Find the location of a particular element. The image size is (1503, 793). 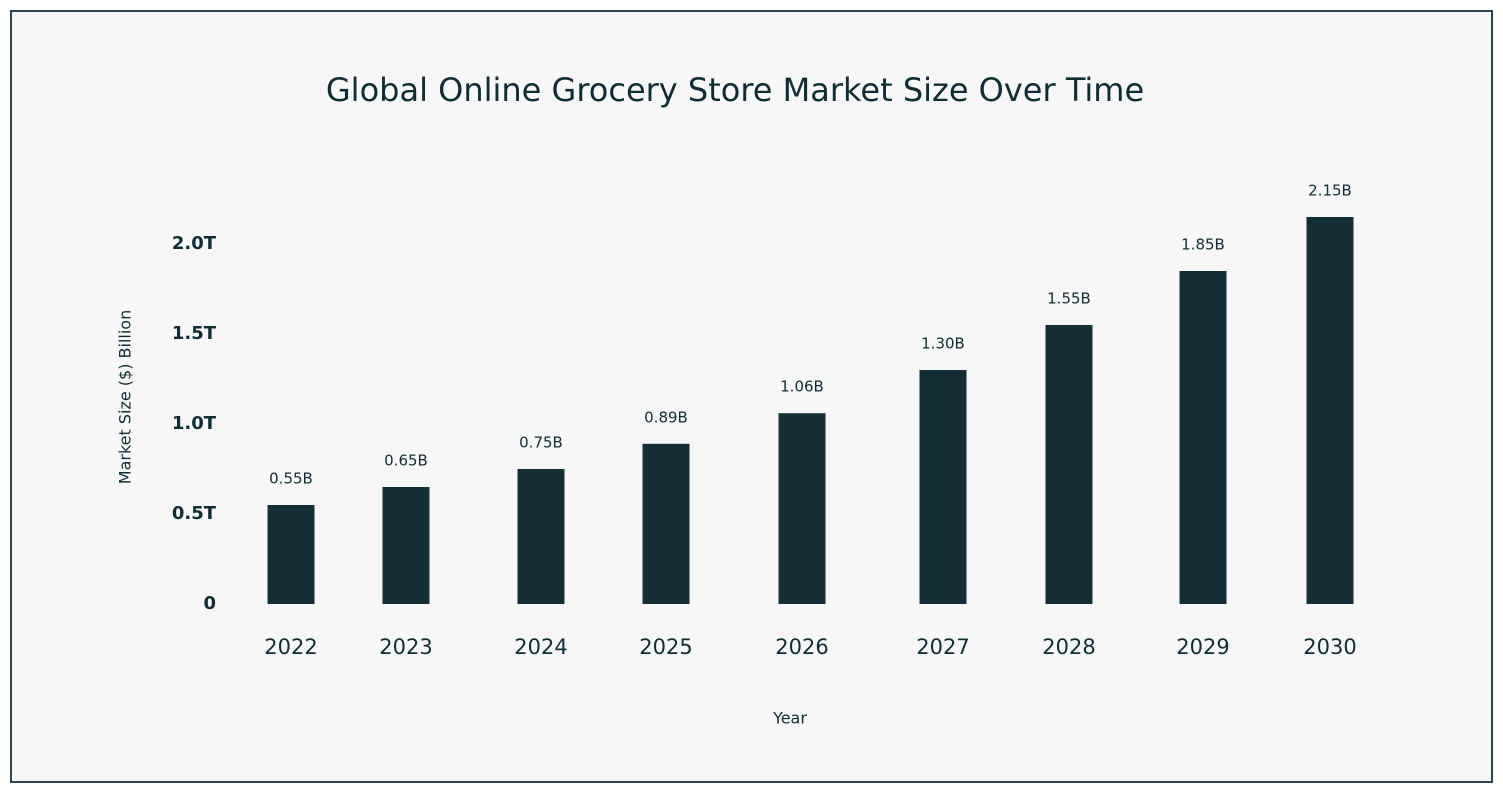

x-tick-label: 2030 is located at coordinates (1329, 647).